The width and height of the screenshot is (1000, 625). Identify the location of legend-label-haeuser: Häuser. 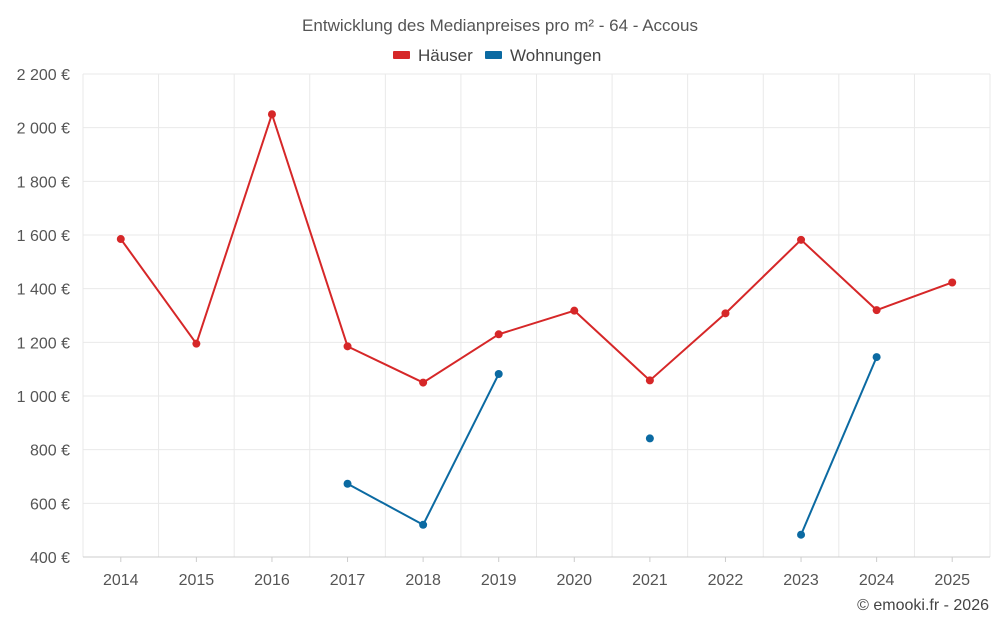
(445, 55).